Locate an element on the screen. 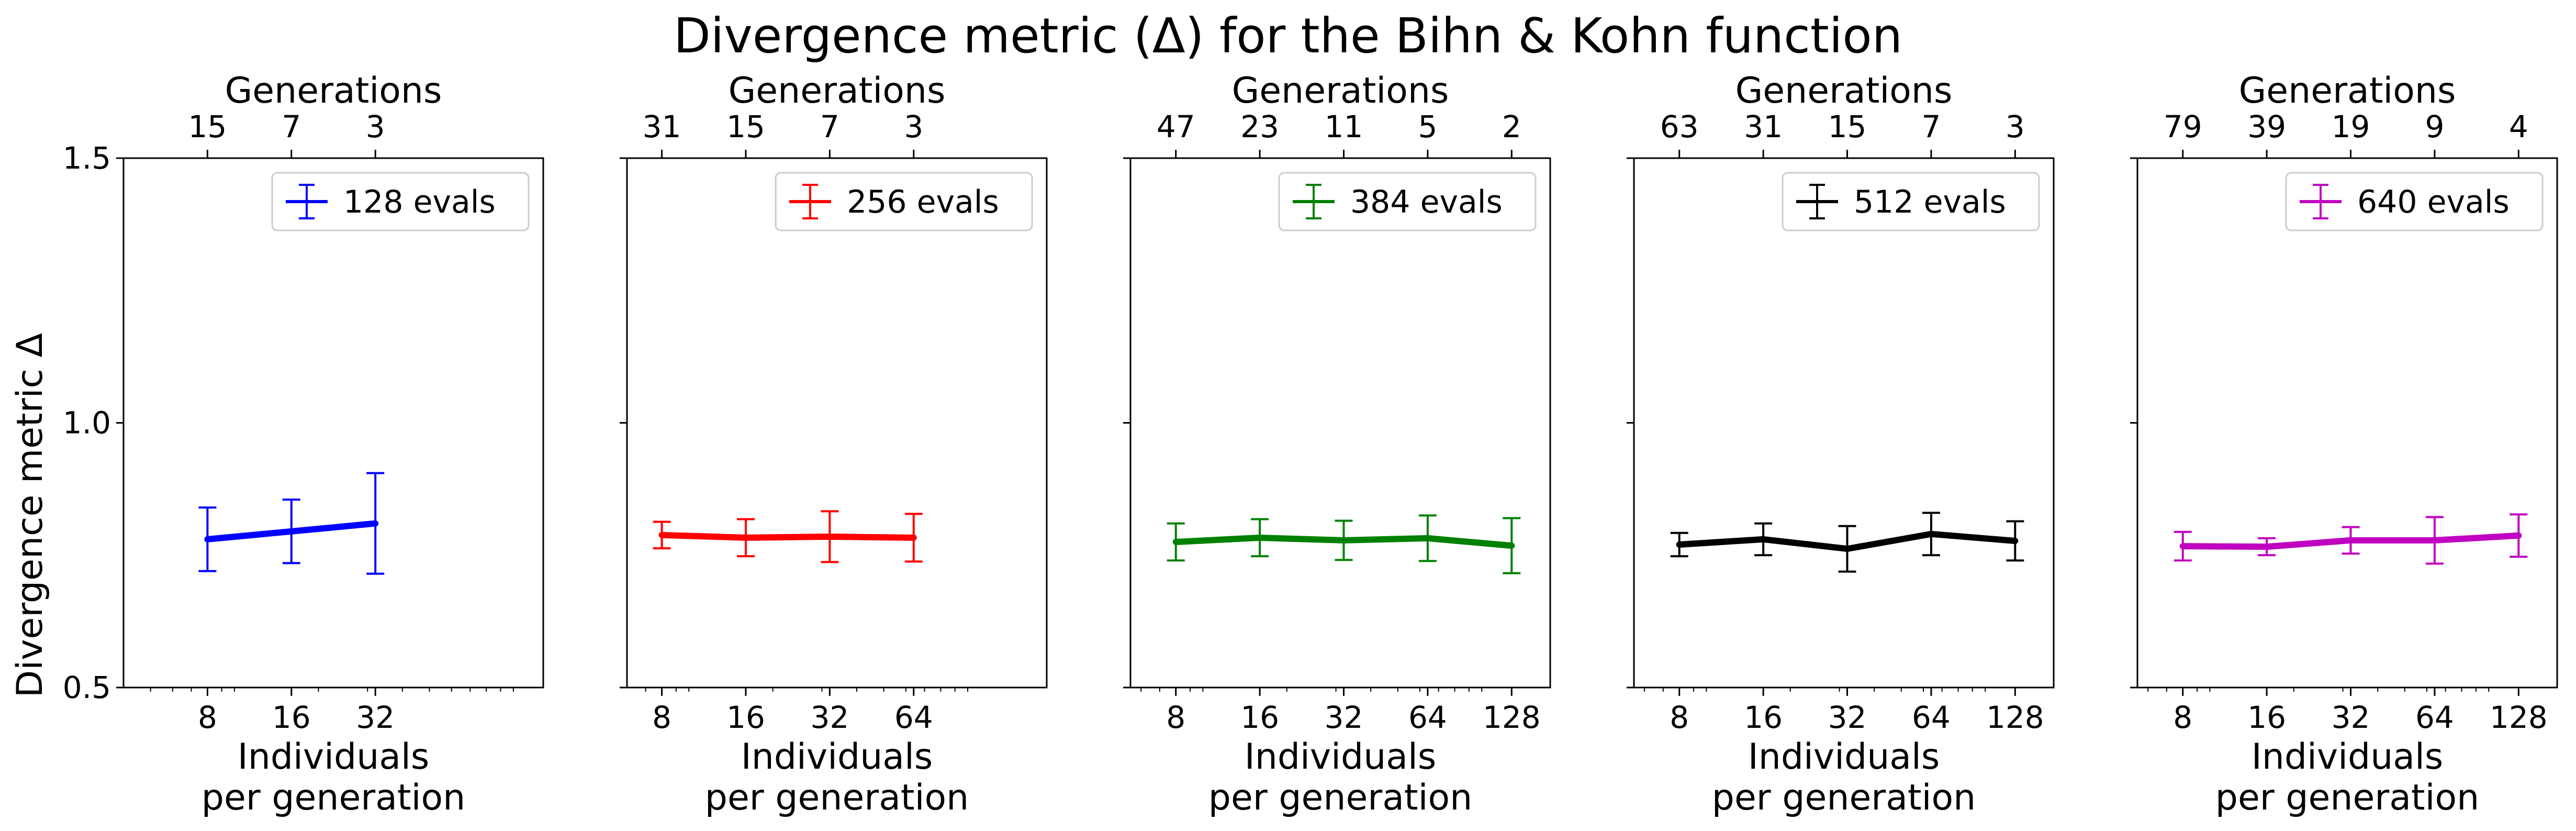 The width and height of the screenshot is (2576, 831). series-256-evals is located at coordinates (788, 536).